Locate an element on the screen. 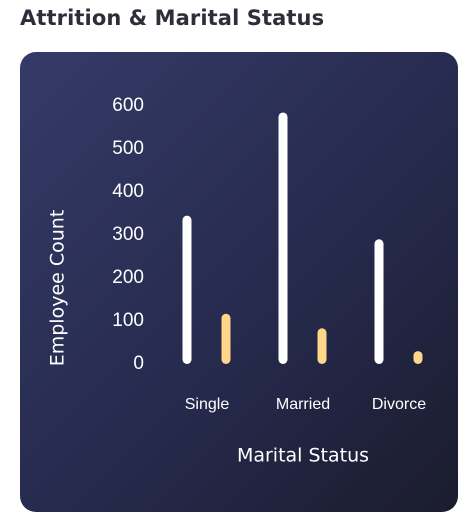 This screenshot has height=522, width=474. y-tick-label: 100 is located at coordinates (128, 320).